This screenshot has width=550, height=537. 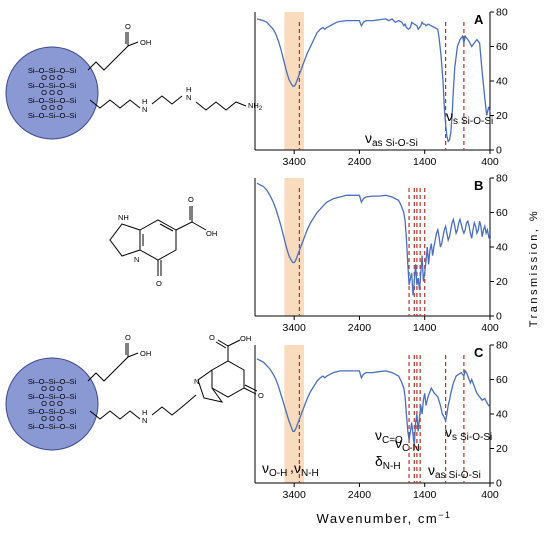 I want to click on amine-h-label: H, so click(x=144, y=412).